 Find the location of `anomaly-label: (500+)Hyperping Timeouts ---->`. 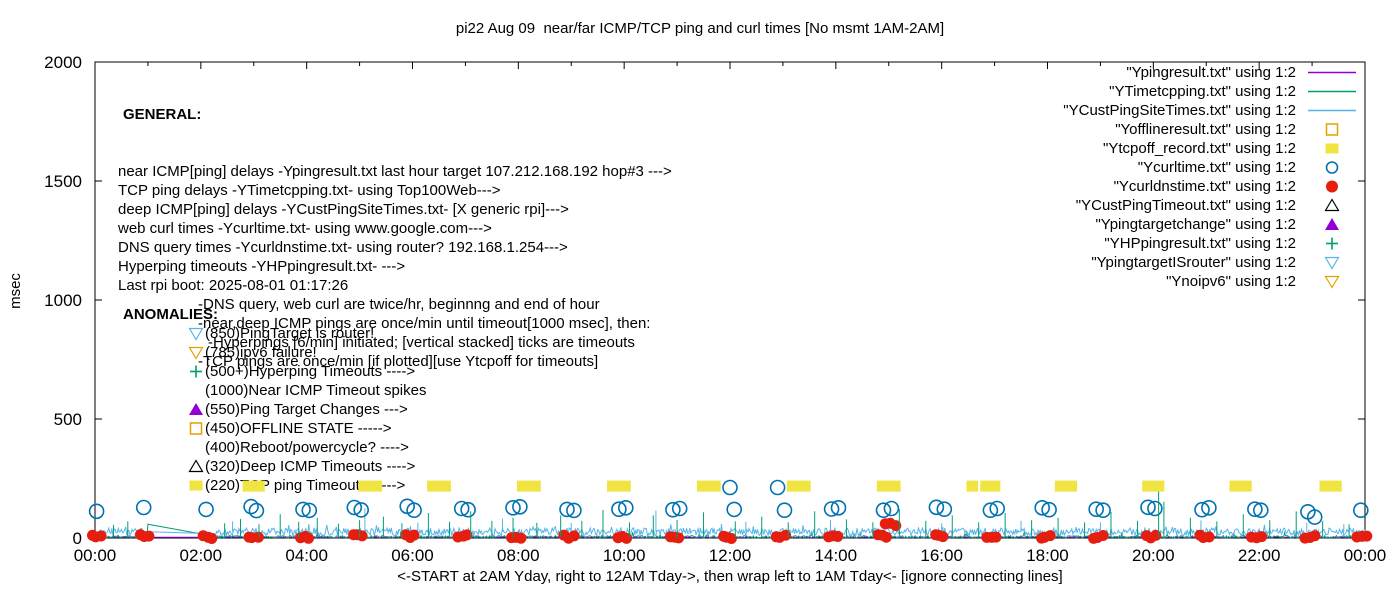

anomaly-label: (500+)Hyperping Timeouts ----> is located at coordinates (310, 371).